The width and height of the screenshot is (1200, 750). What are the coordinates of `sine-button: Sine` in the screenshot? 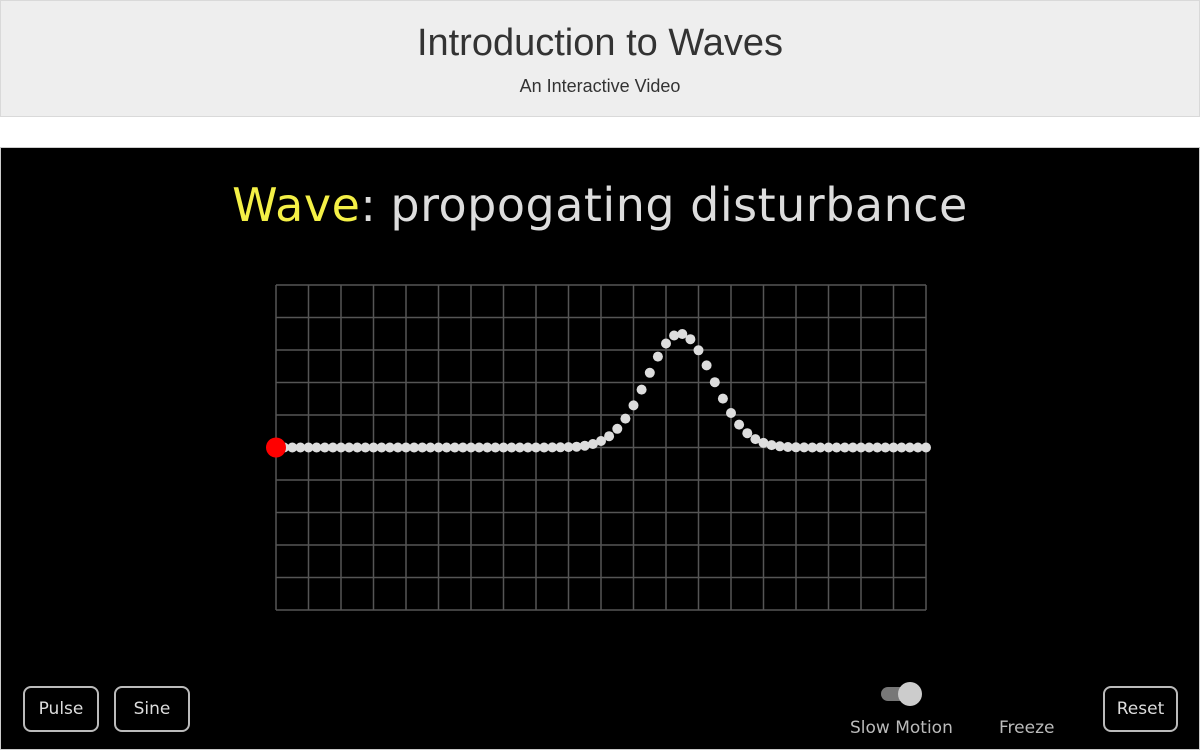 It's located at (152, 709).